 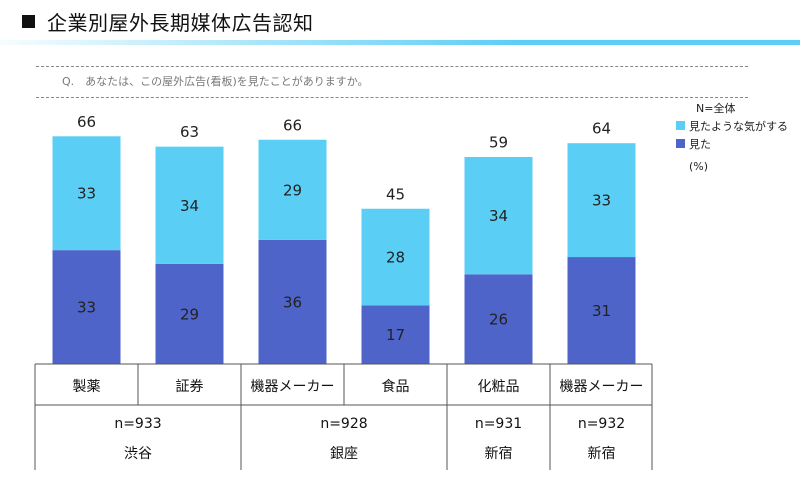 What do you see at coordinates (738, 126) in the screenshot?
I see `legend-label-maybe-saw: 見たような気がする` at bounding box center [738, 126].